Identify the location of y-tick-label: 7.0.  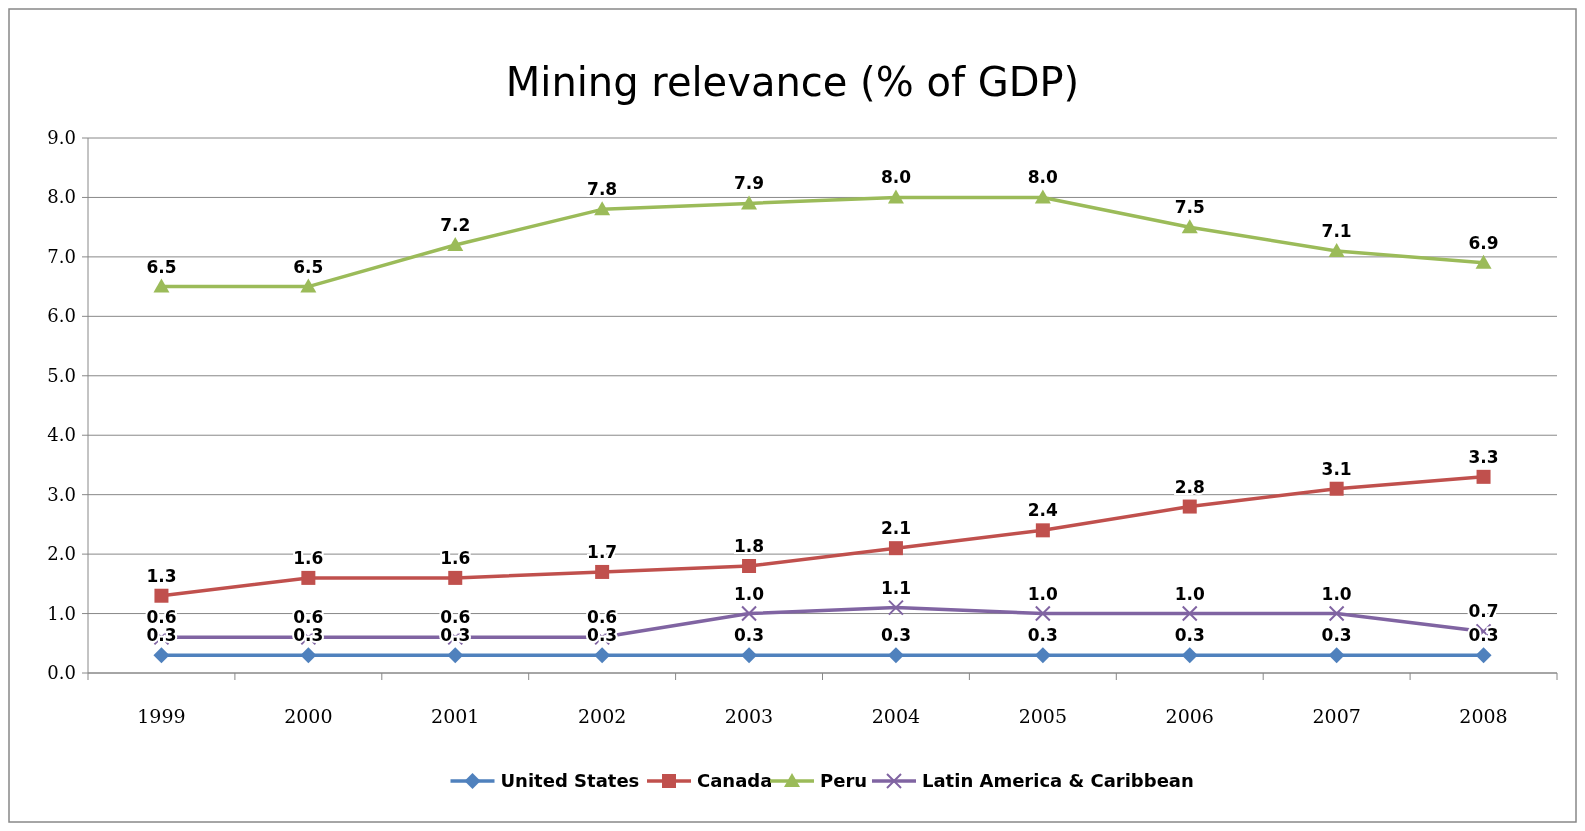
(61, 256).